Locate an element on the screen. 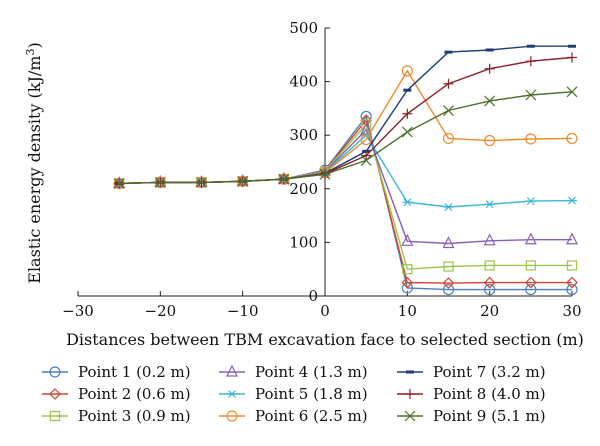  y-tick-label: 500 is located at coordinates (303, 28).